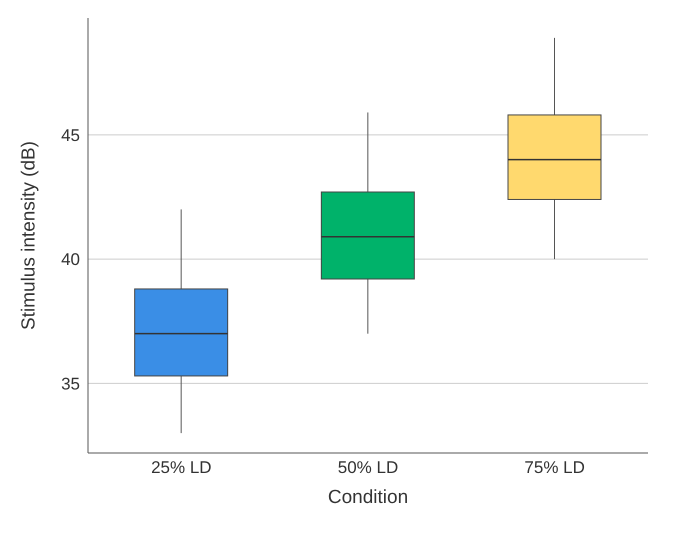 The height and width of the screenshot is (539, 676). What do you see at coordinates (70, 384) in the screenshot?
I see `y-tick-label: 35` at bounding box center [70, 384].